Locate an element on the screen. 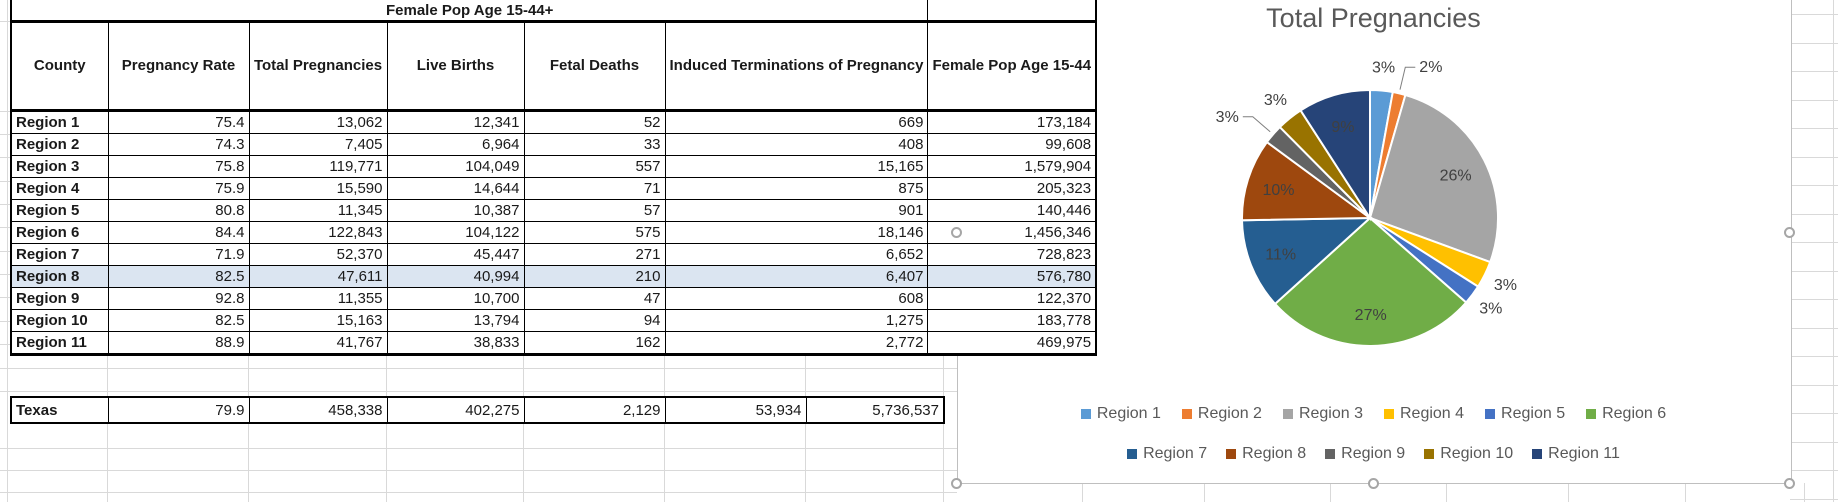  legend-item-region-9: Region 9 is located at coordinates (1365, 454).